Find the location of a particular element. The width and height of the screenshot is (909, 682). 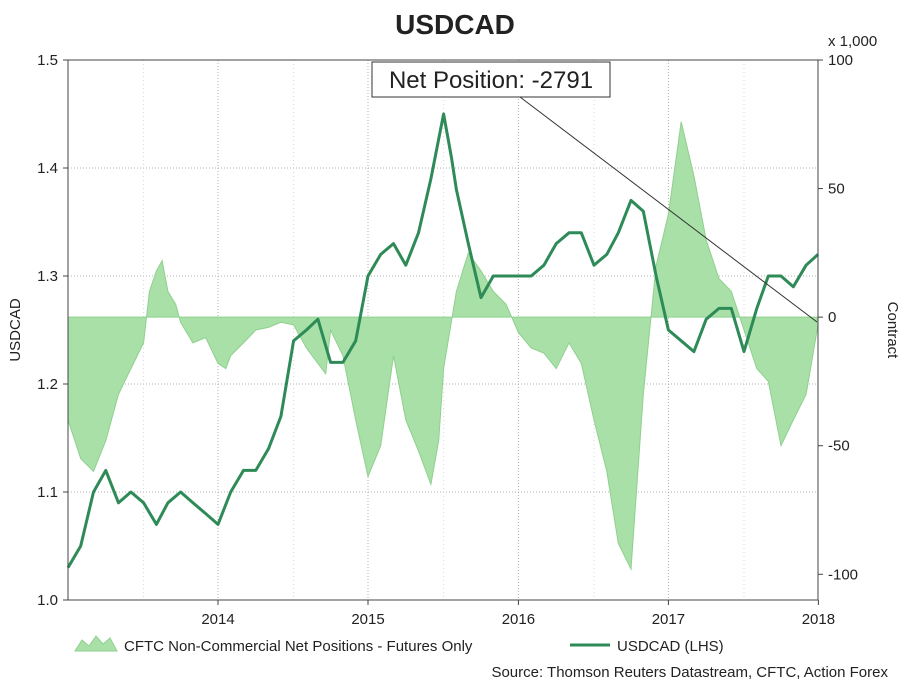

left-tick-label: 1.1 is located at coordinates (47, 492).